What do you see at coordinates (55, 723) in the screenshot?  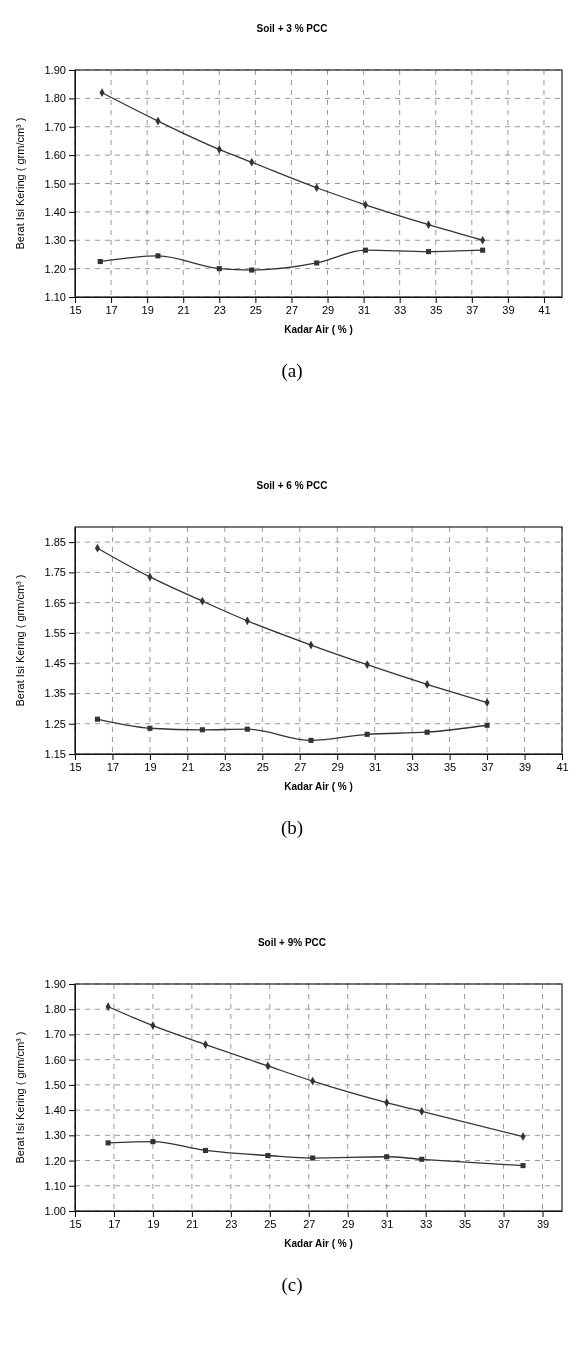 I see `y-tick-label: 1.25` at bounding box center [55, 723].